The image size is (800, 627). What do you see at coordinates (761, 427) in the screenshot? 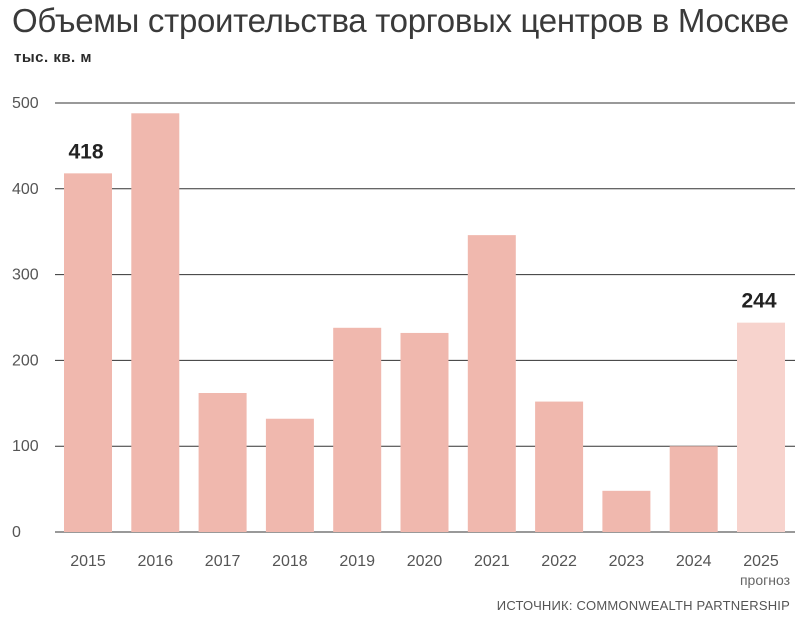
I see `bar-2025` at bounding box center [761, 427].